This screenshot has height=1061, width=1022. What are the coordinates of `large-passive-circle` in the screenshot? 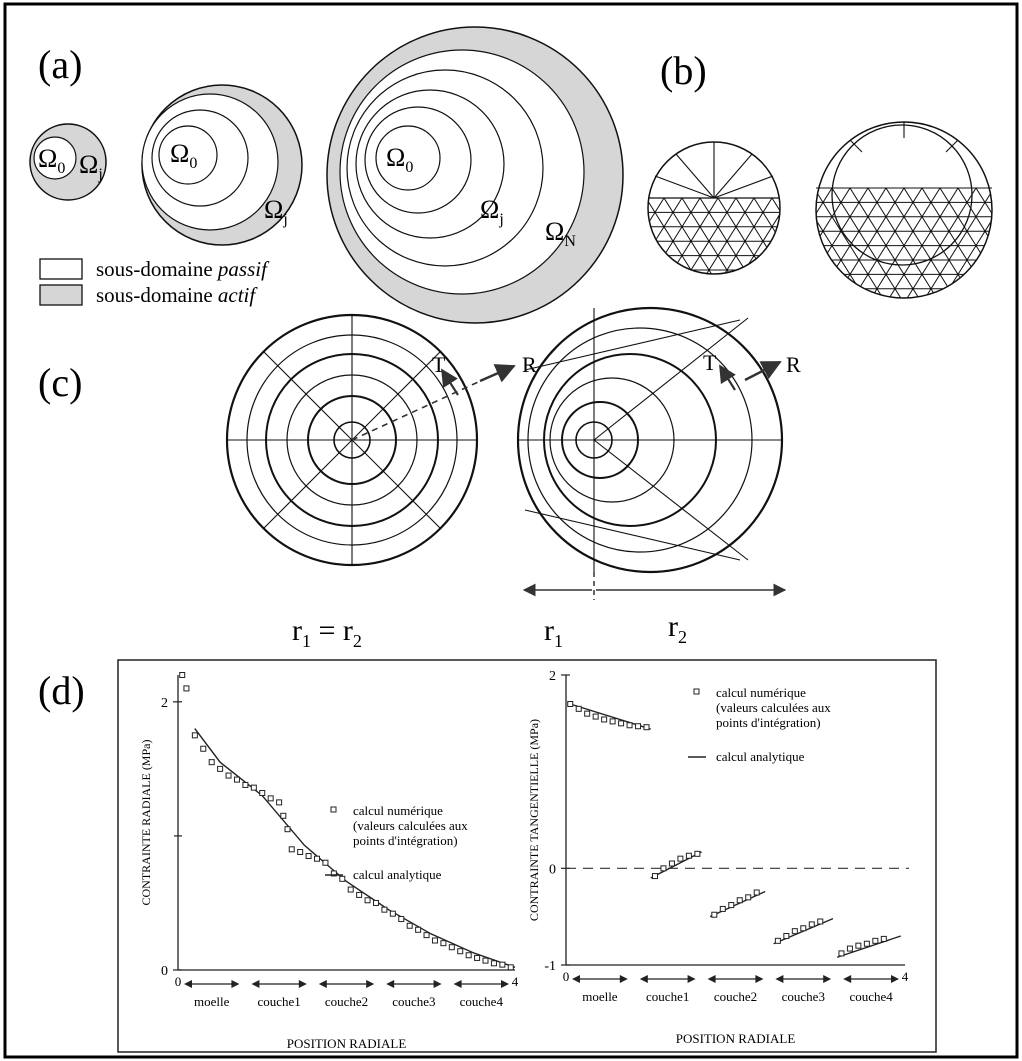 It's located at (462, 172).